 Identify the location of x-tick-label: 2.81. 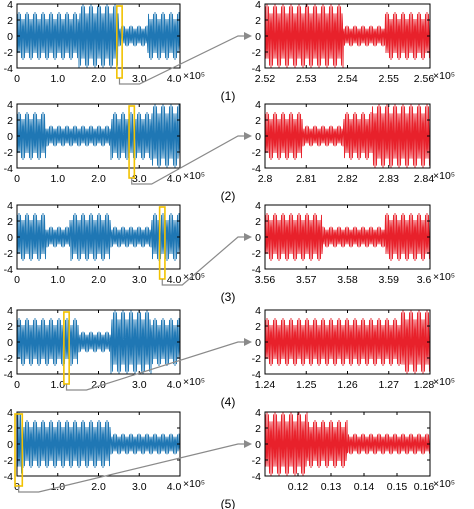
(306, 179).